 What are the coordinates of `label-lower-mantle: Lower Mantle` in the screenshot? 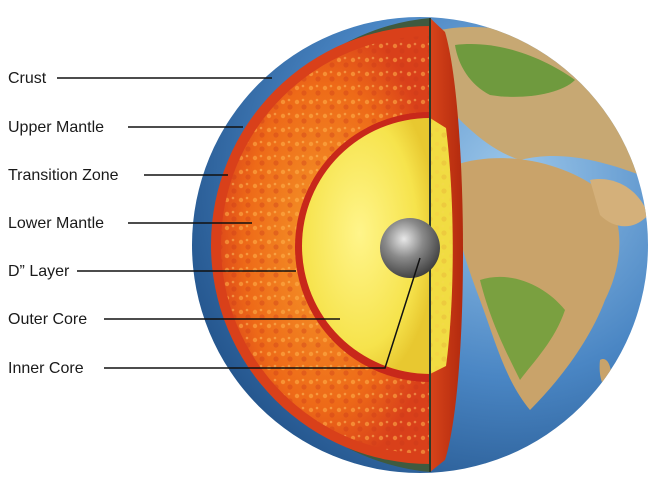 It's located at (56, 223).